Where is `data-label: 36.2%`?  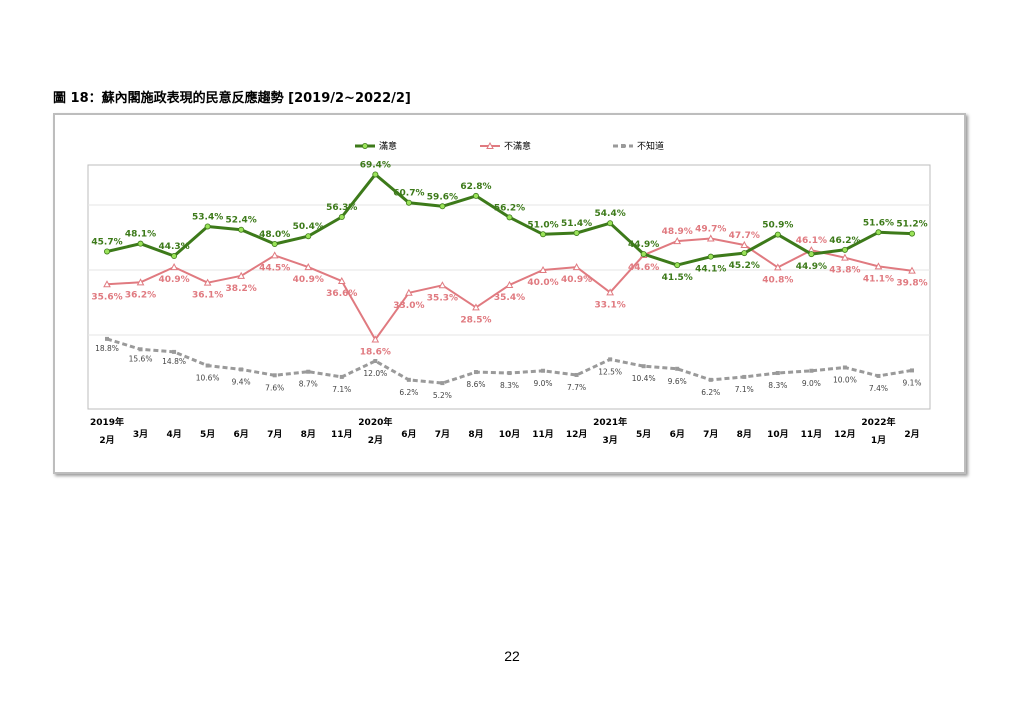
data-label: 36.2% is located at coordinates (140, 295).